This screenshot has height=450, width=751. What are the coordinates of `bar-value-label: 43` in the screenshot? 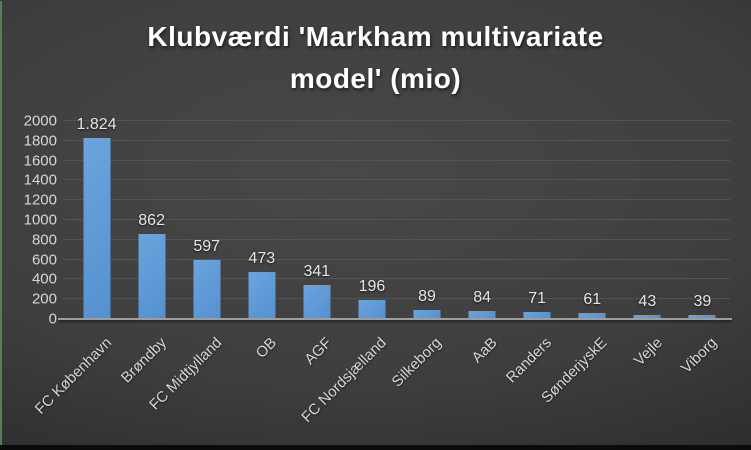 It's located at (647, 301).